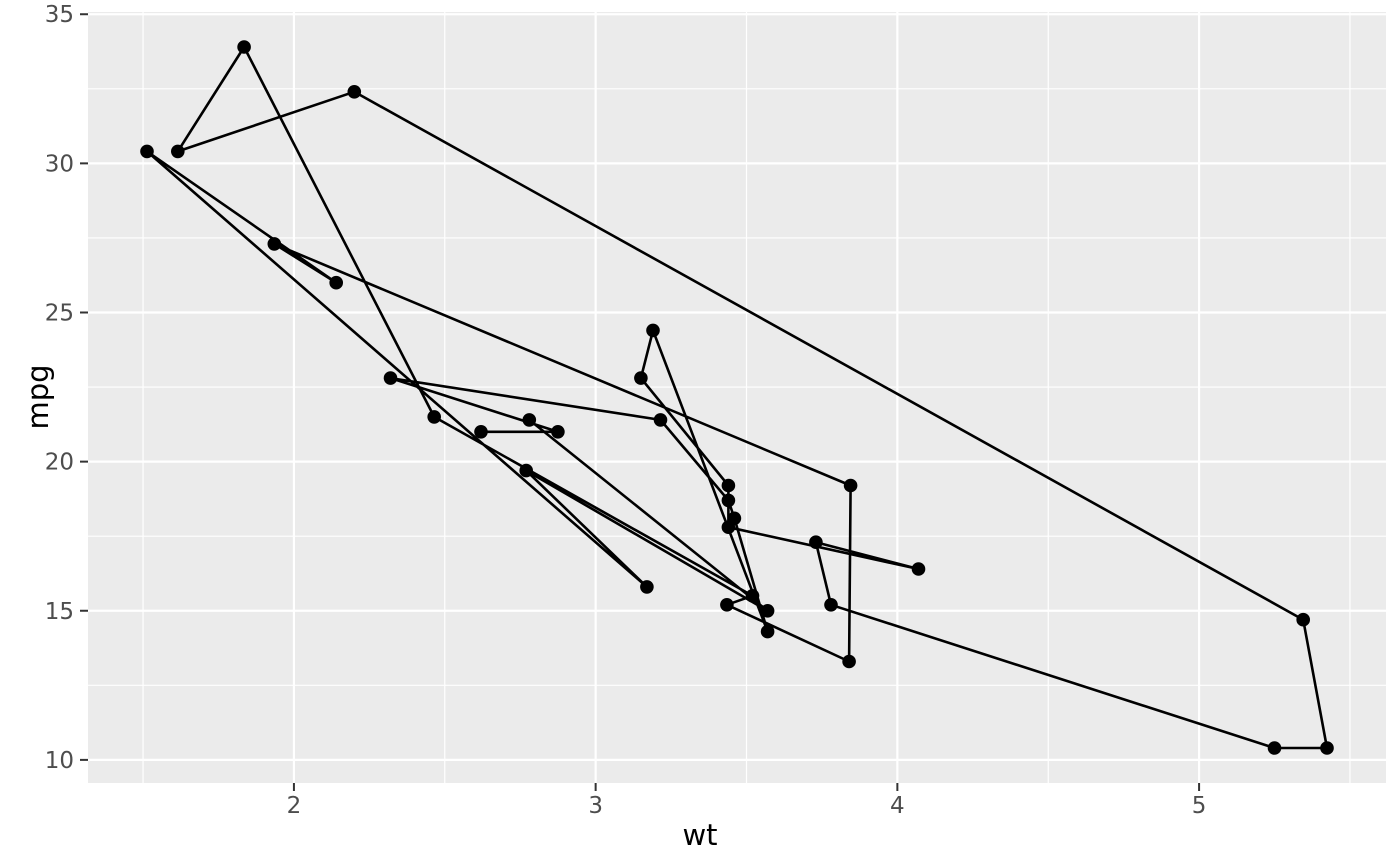  I want to click on y-tick-label: 25, so click(59, 313).